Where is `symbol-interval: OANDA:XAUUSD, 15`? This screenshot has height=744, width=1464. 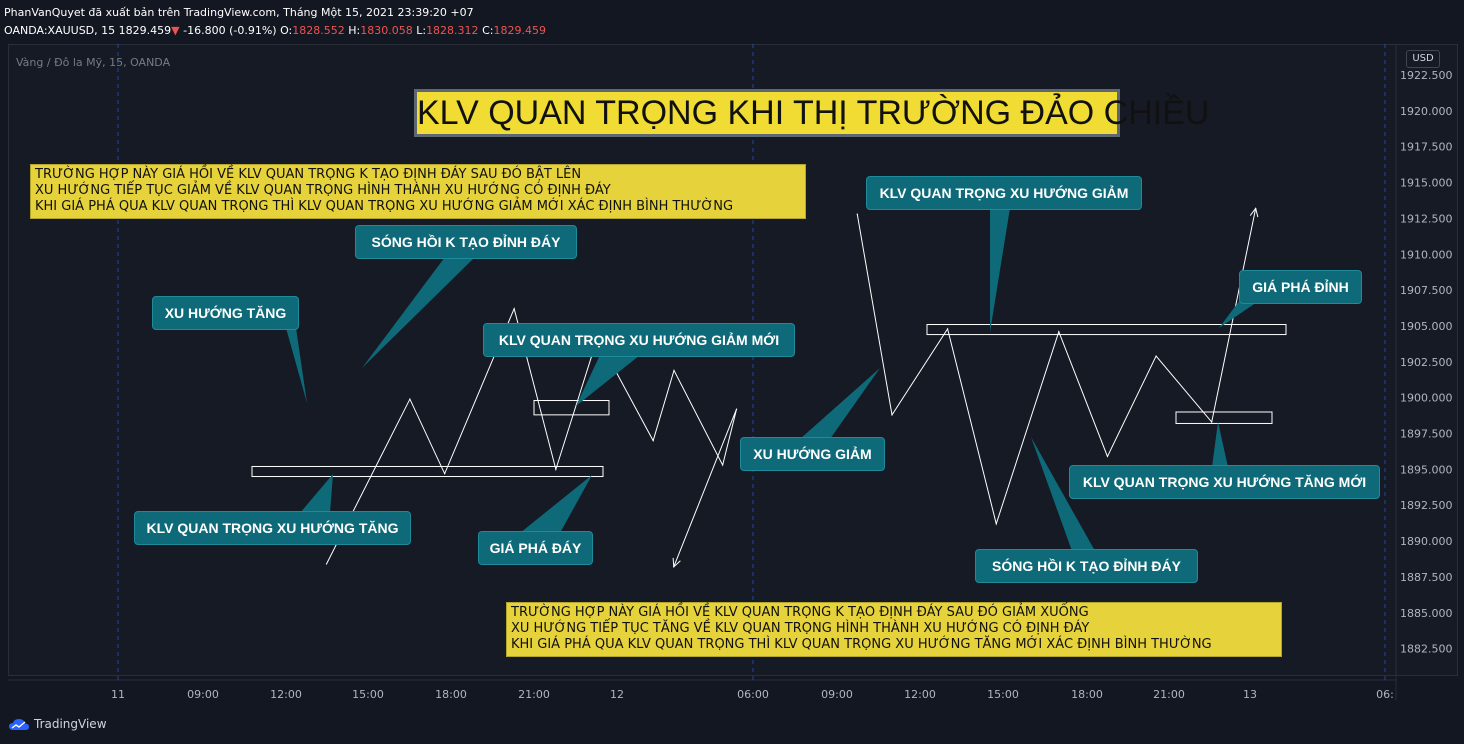
symbol-interval: OANDA:XAUUSD, 15 is located at coordinates (60, 30).